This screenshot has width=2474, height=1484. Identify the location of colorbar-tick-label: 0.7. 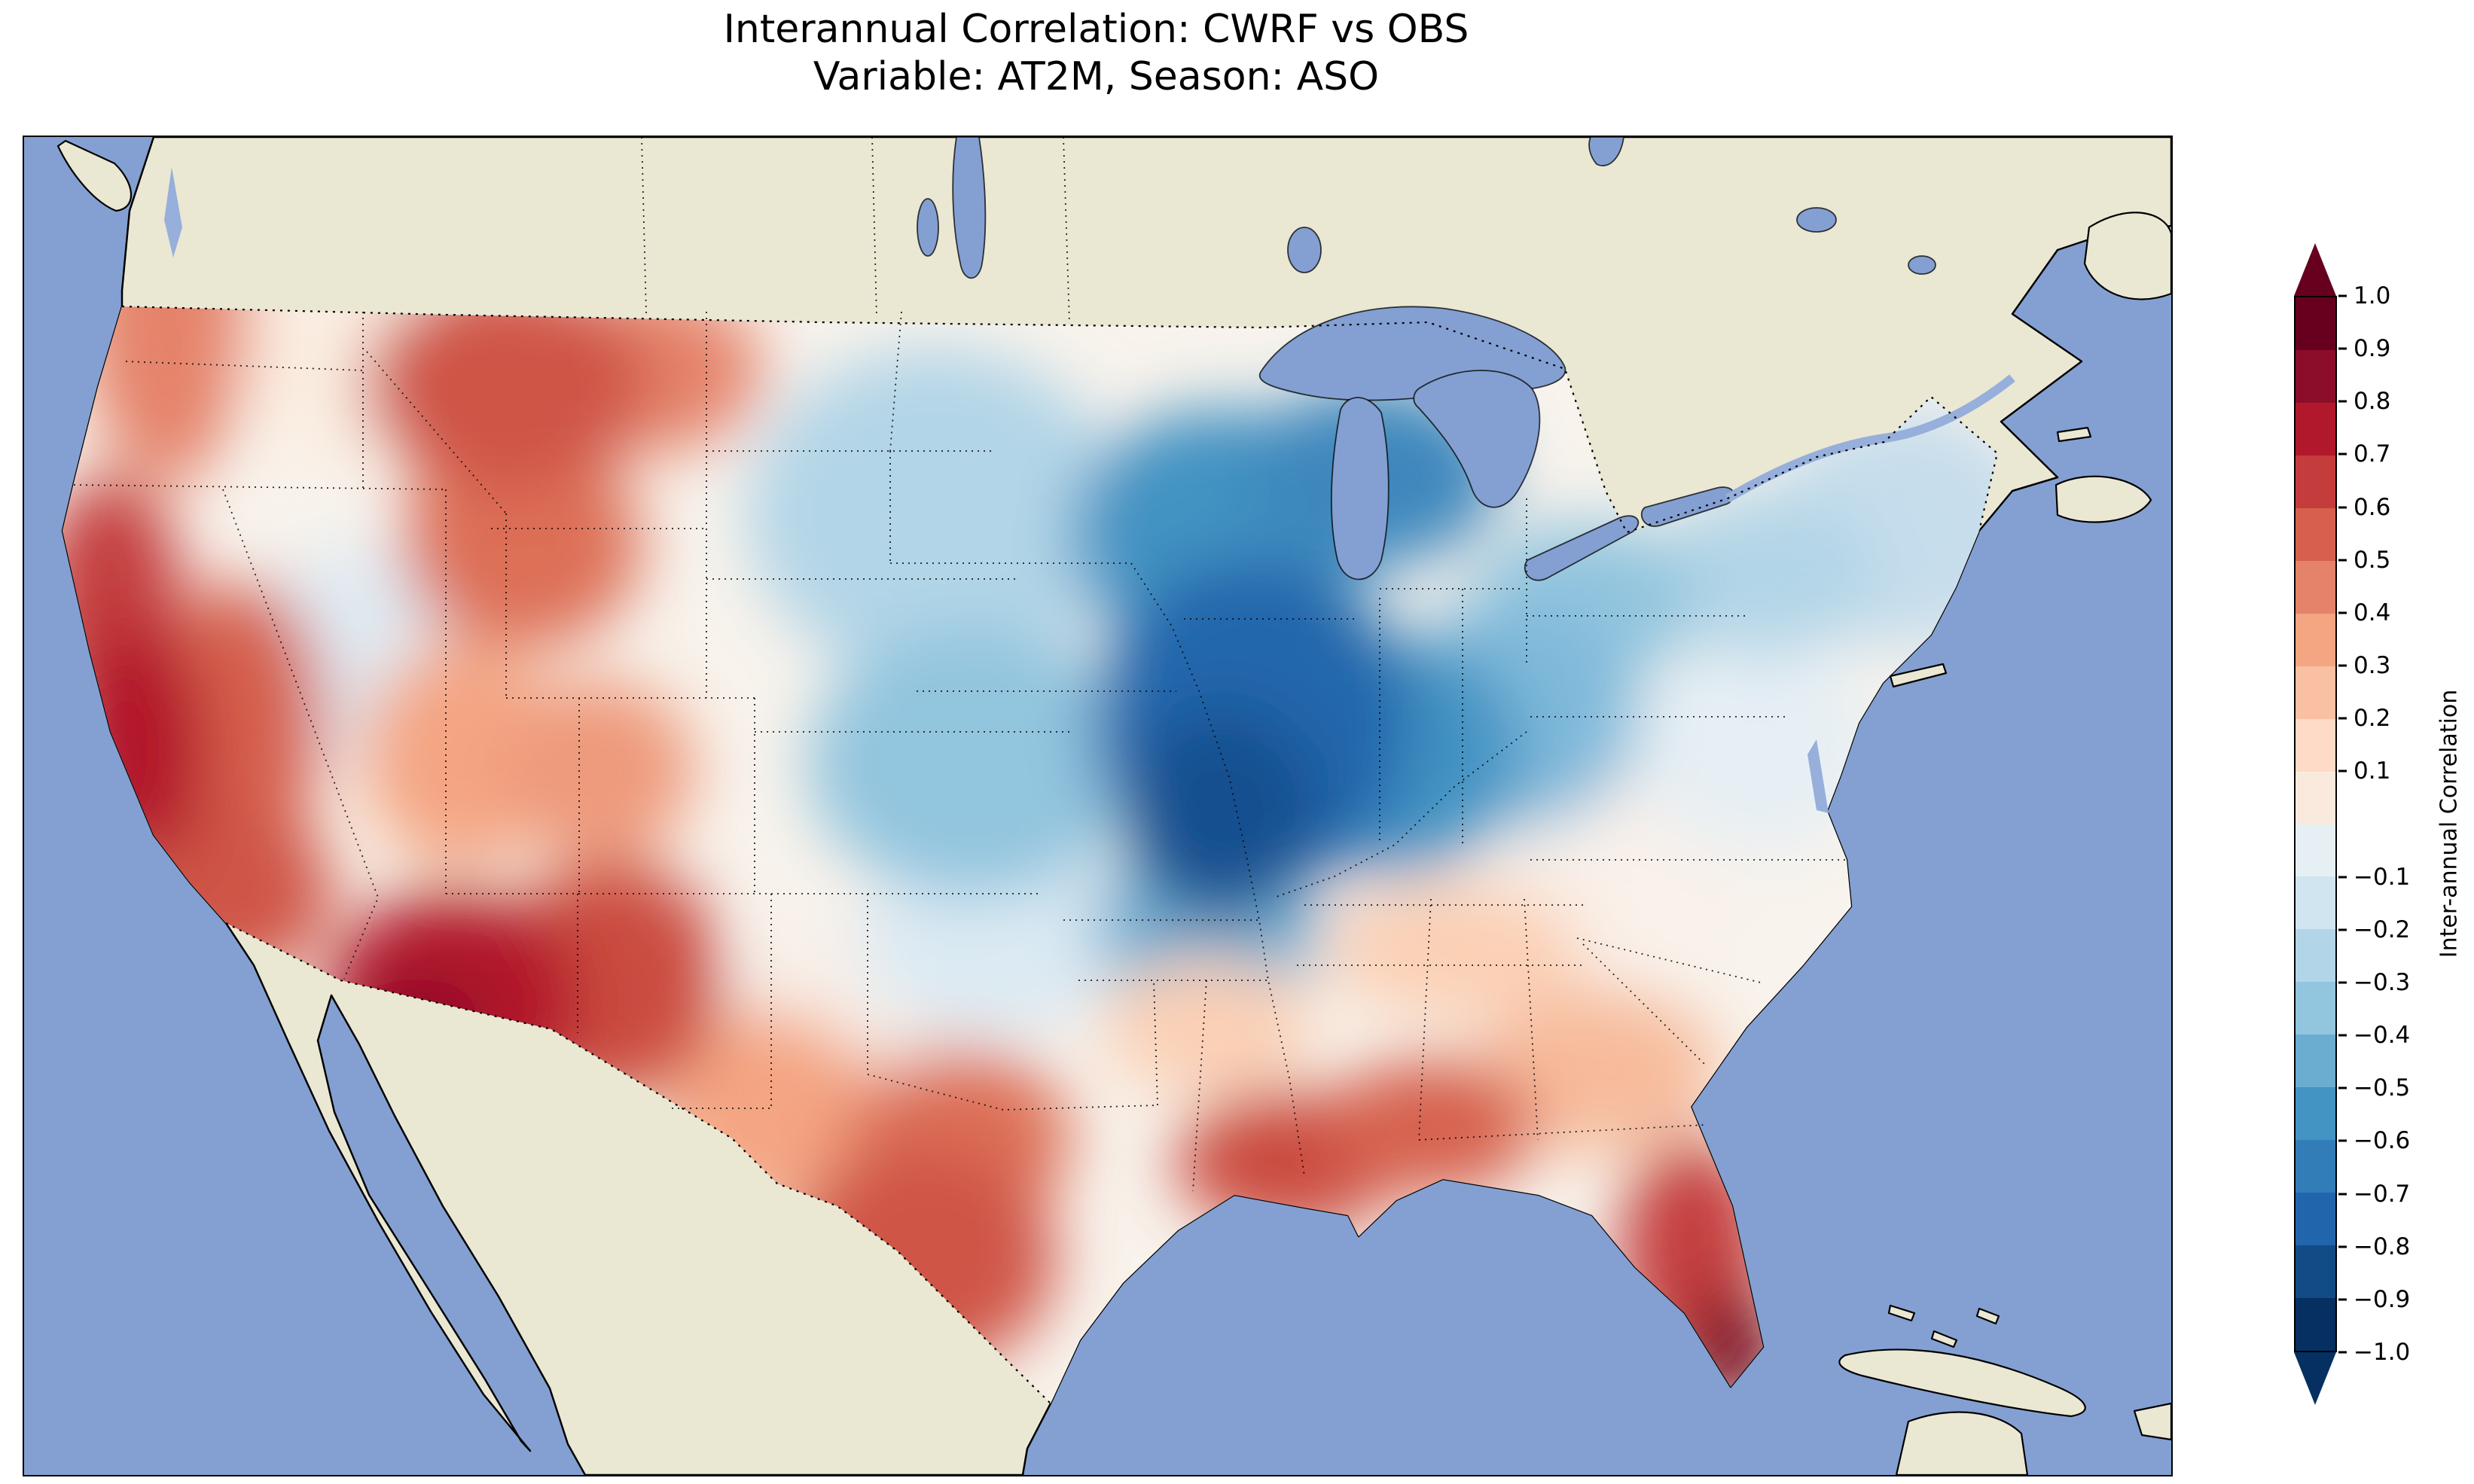
(2372, 454).